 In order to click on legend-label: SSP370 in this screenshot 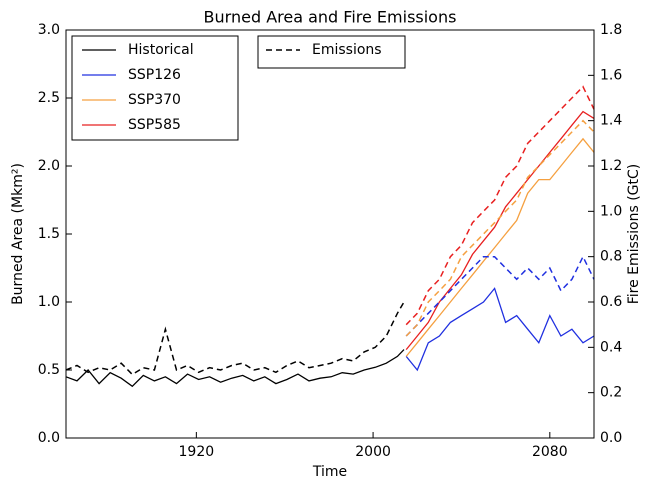, I will do `click(154, 100)`.